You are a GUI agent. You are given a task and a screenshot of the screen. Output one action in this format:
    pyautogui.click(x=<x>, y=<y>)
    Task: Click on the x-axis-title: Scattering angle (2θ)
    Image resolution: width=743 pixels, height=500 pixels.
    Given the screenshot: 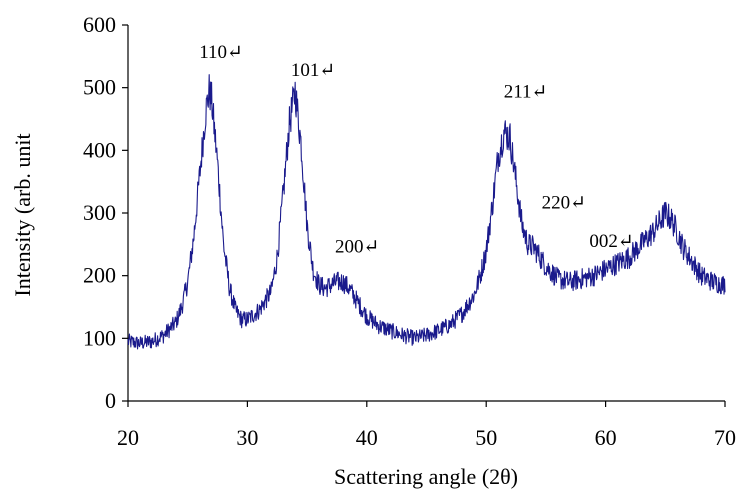 What is the action you would take?
    pyautogui.click(x=426, y=476)
    